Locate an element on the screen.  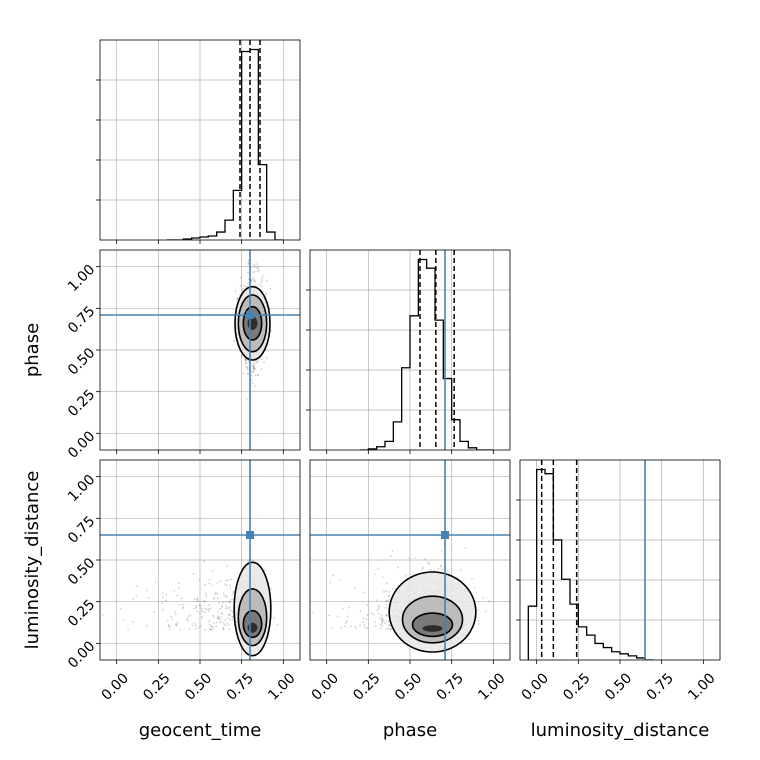
x-tick-label: 0.25 is located at coordinates (156, 686).